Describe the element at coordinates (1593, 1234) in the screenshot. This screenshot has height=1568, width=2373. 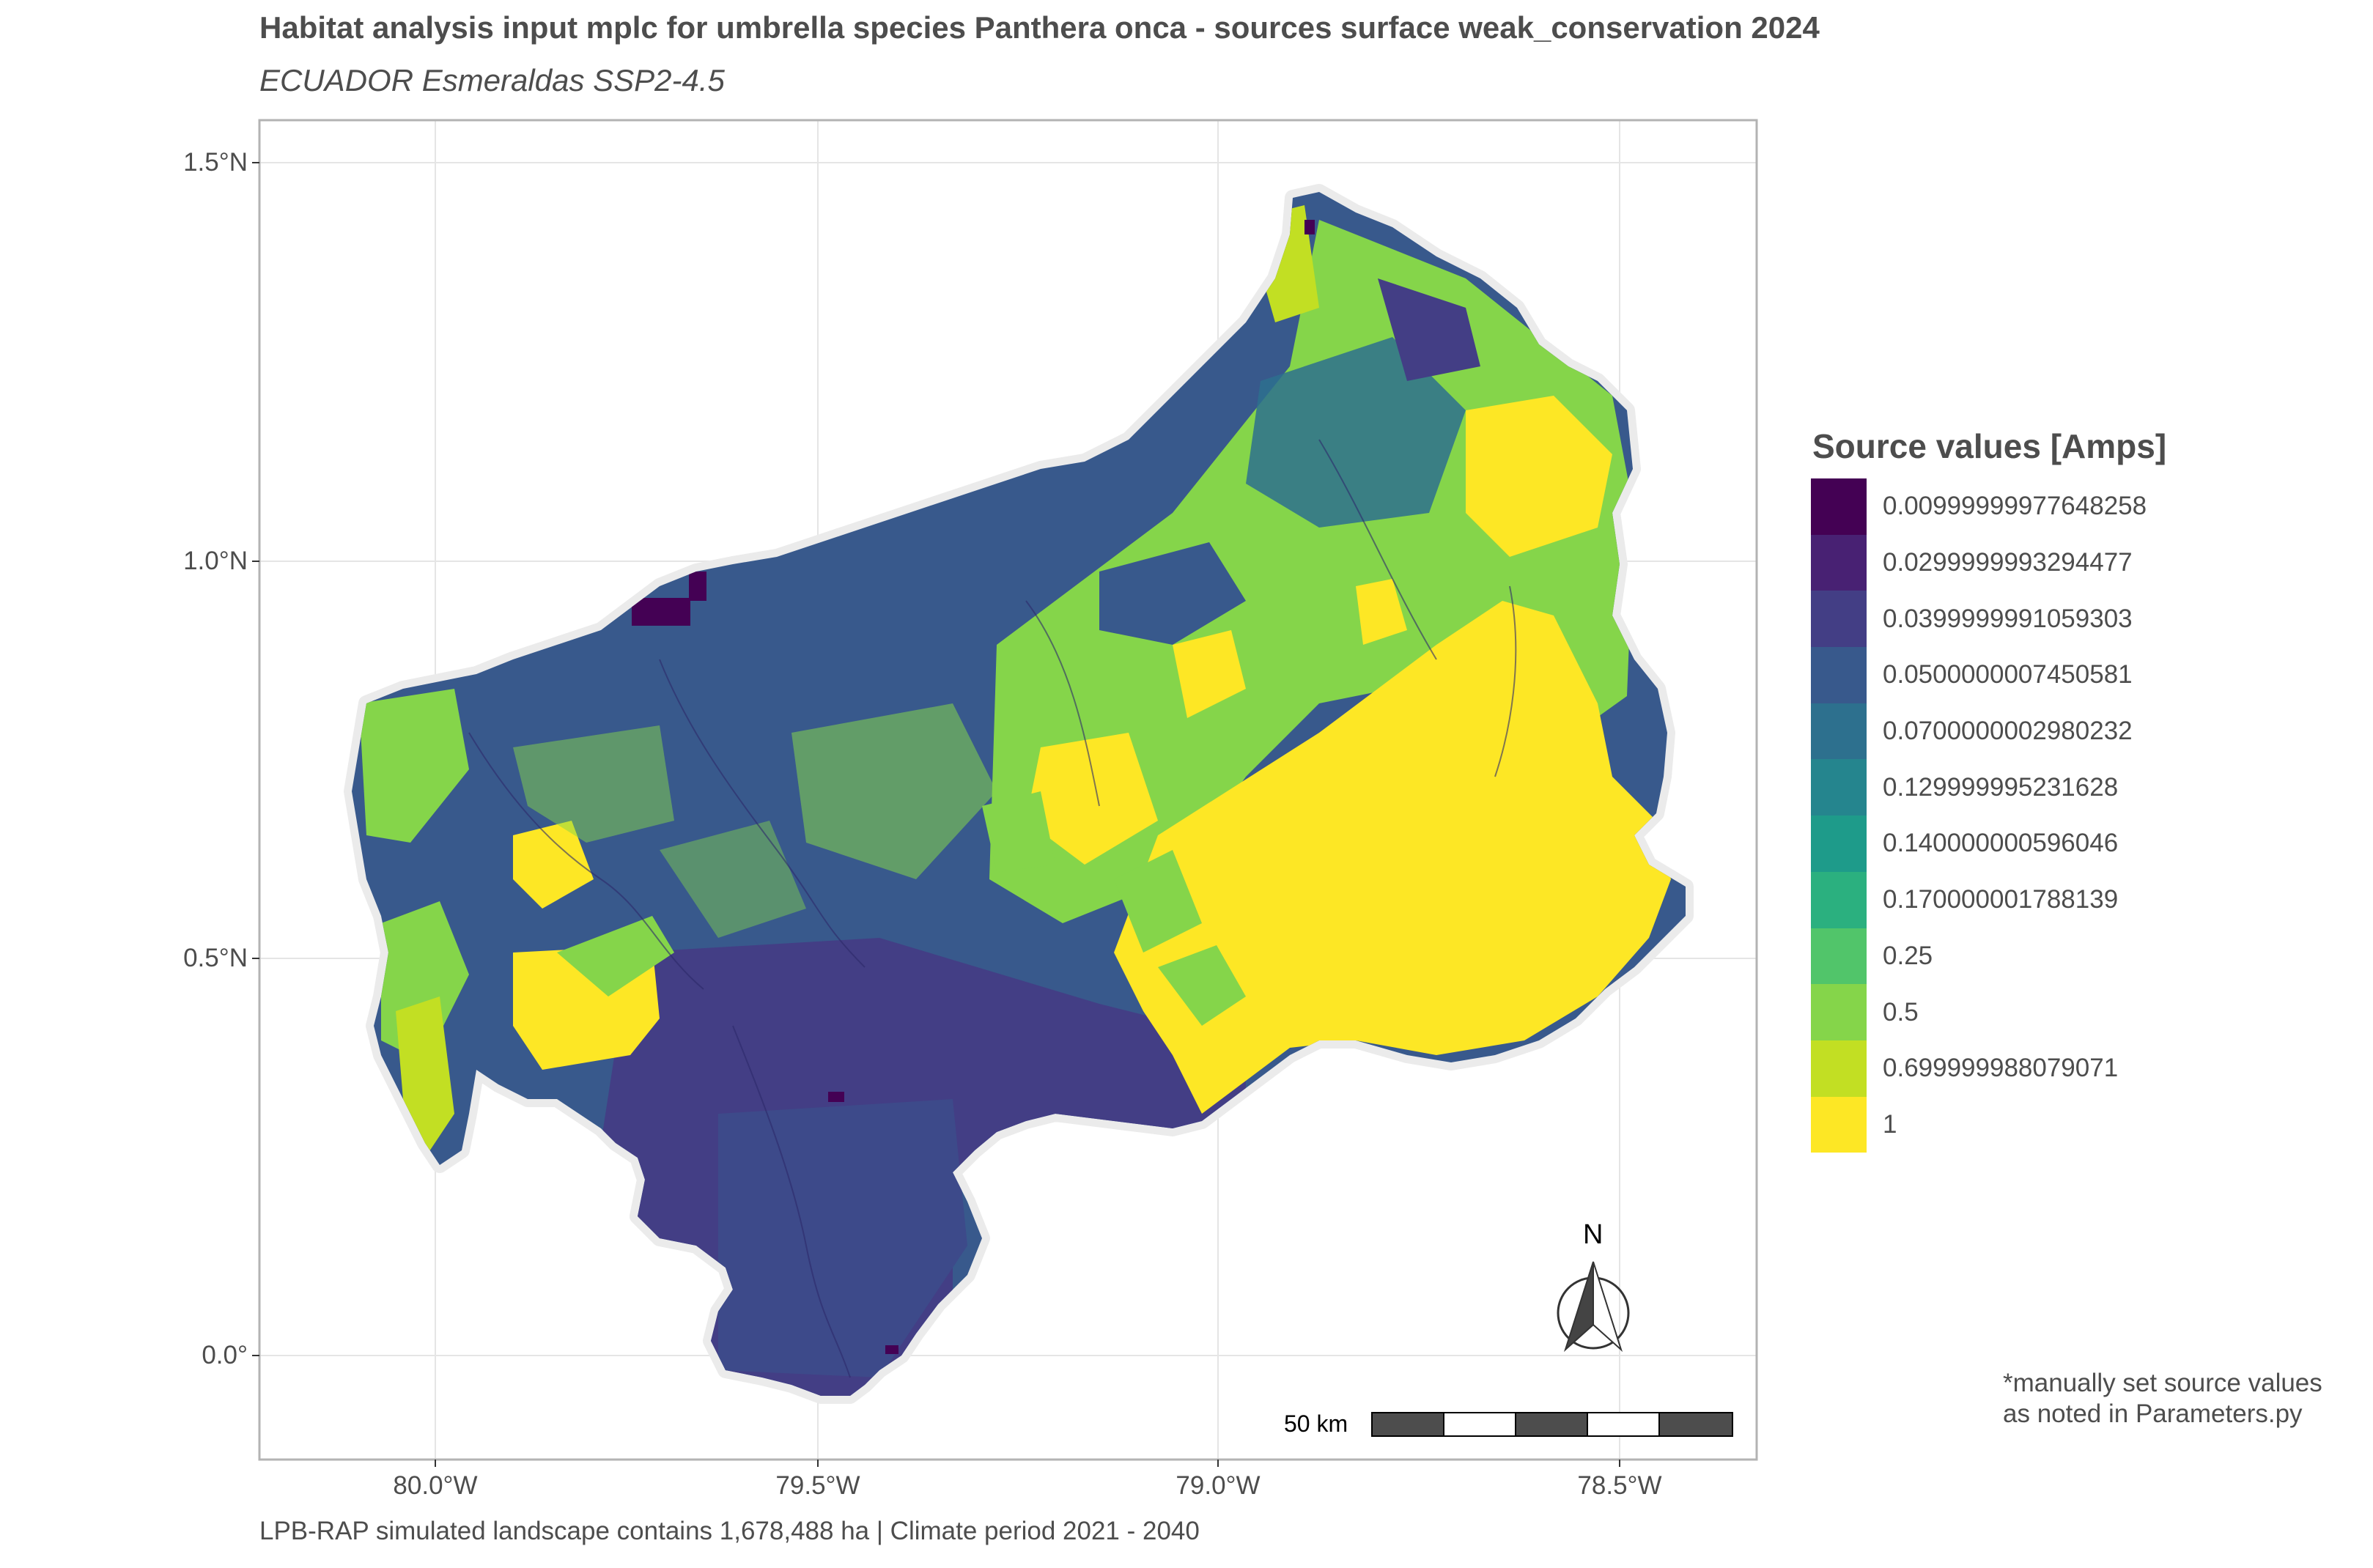
I see `north-arrow-label: N` at that location.